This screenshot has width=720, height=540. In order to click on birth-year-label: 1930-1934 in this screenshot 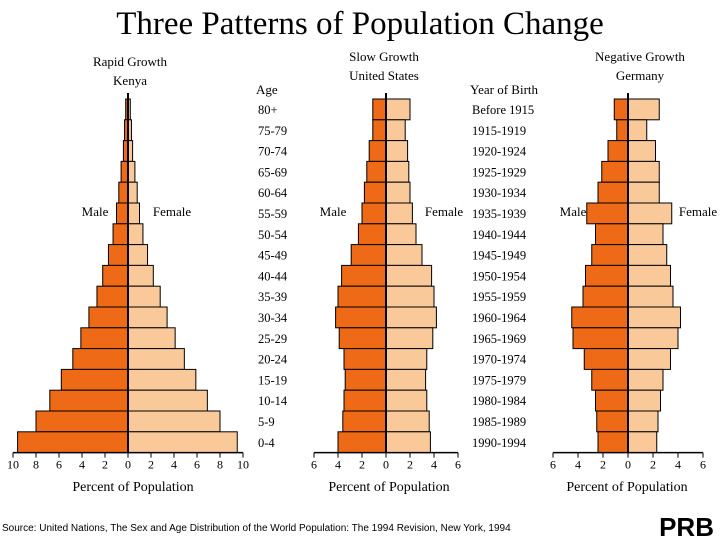, I will do `click(499, 193)`.